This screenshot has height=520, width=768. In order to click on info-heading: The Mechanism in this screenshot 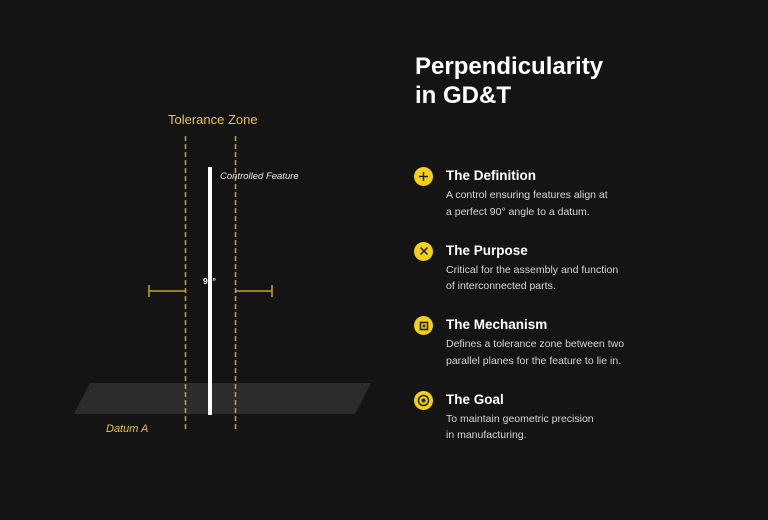, I will do `click(497, 324)`.